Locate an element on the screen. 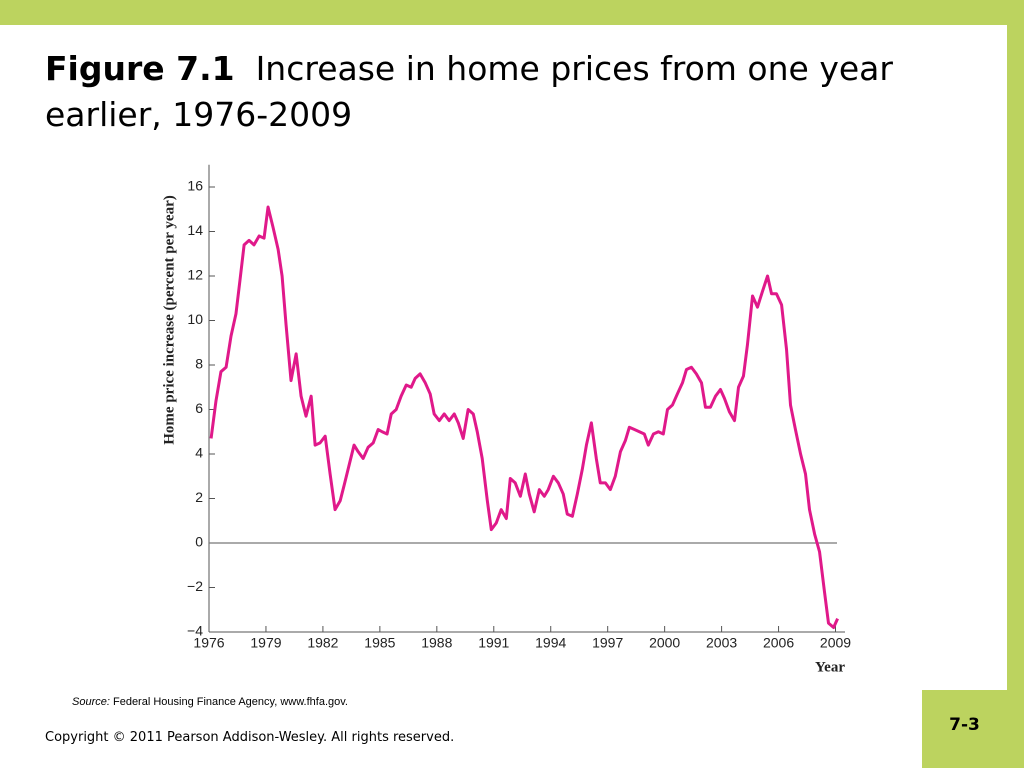 This screenshot has width=1024, height=768. y-tick-label: 14 is located at coordinates (195, 230).